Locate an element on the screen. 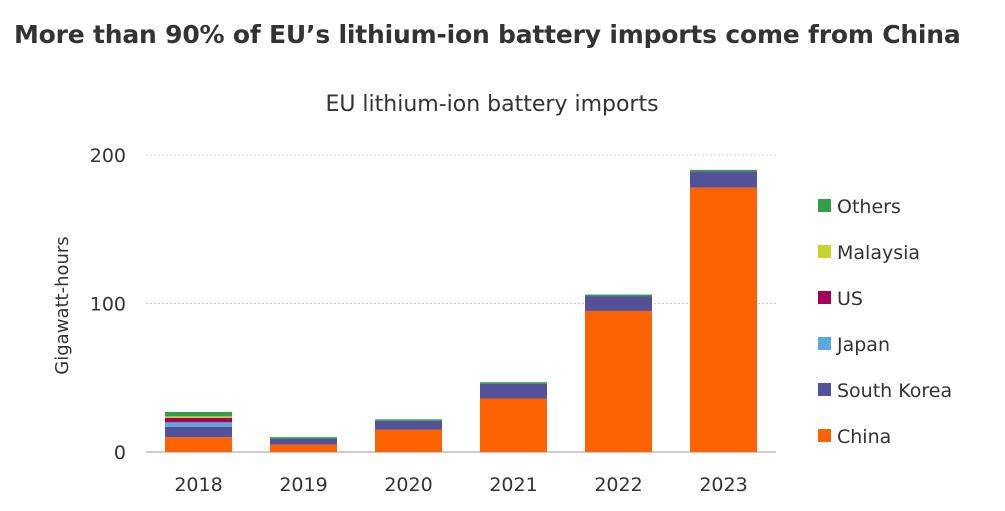 Image resolution: width=1005 pixels, height=511 pixels. bar-segment-others-2022 is located at coordinates (618, 295).